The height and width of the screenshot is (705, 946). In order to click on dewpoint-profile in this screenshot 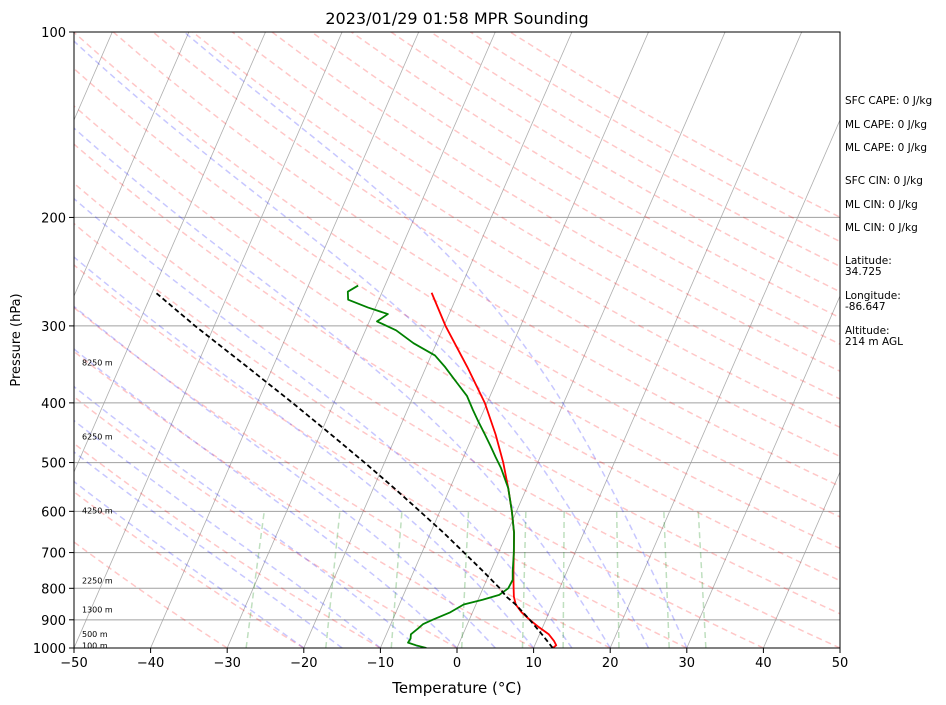, I will do `click(430, 466)`.